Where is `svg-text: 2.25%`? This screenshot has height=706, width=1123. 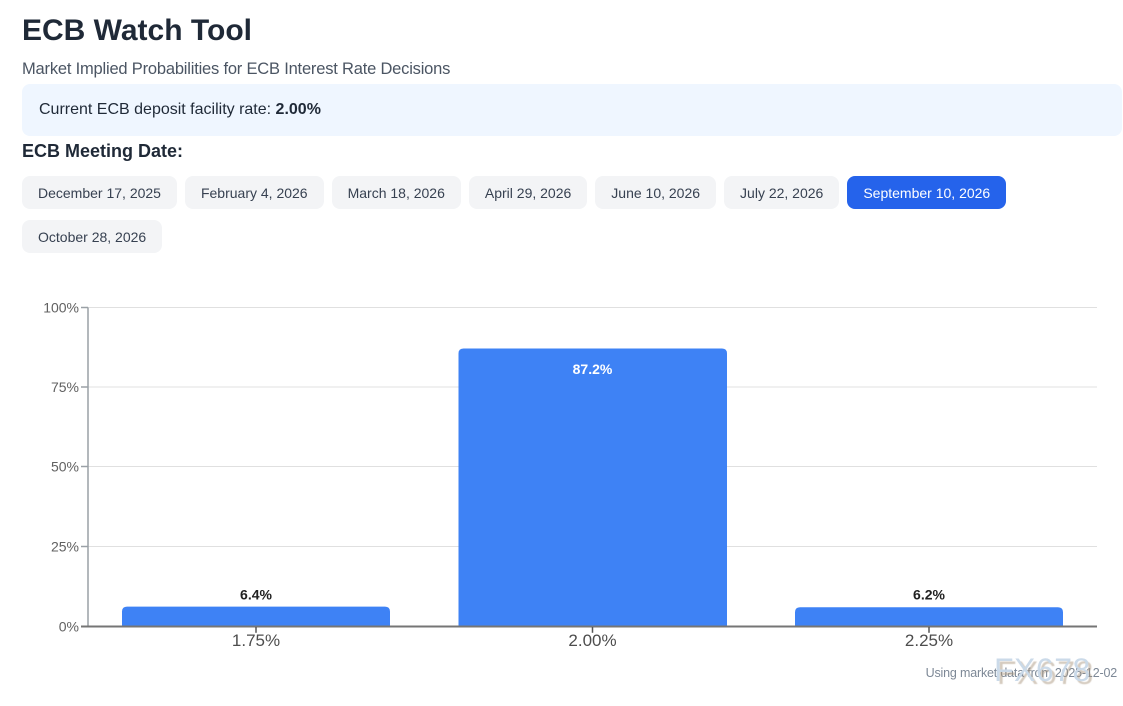 svg-text: 2.25% is located at coordinates (929, 640).